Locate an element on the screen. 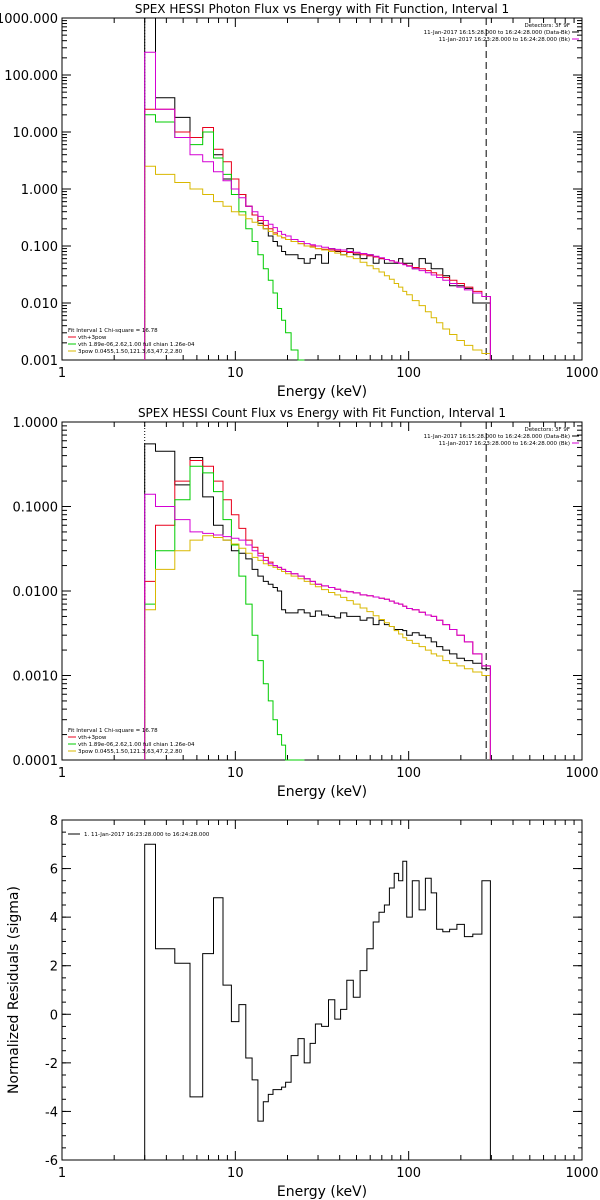 The image size is (600, 1200). y-tick-label: -2 is located at coordinates (51, 1064).